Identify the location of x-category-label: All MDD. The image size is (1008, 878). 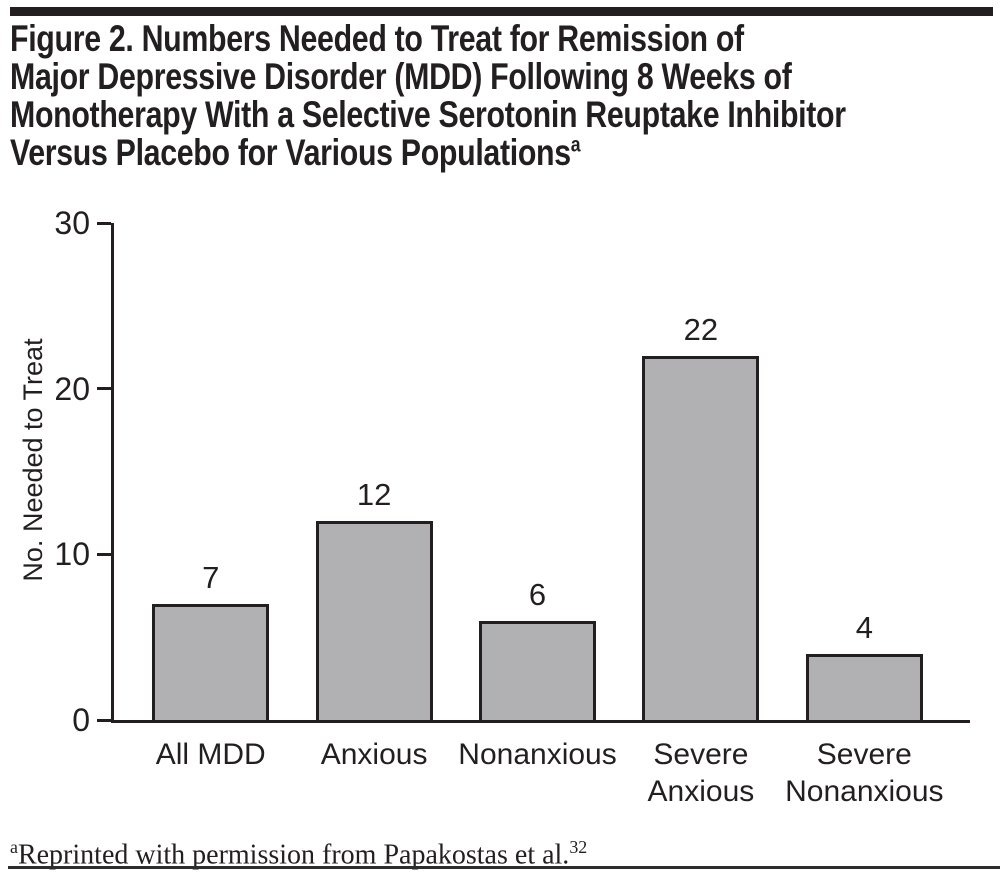
(210, 773).